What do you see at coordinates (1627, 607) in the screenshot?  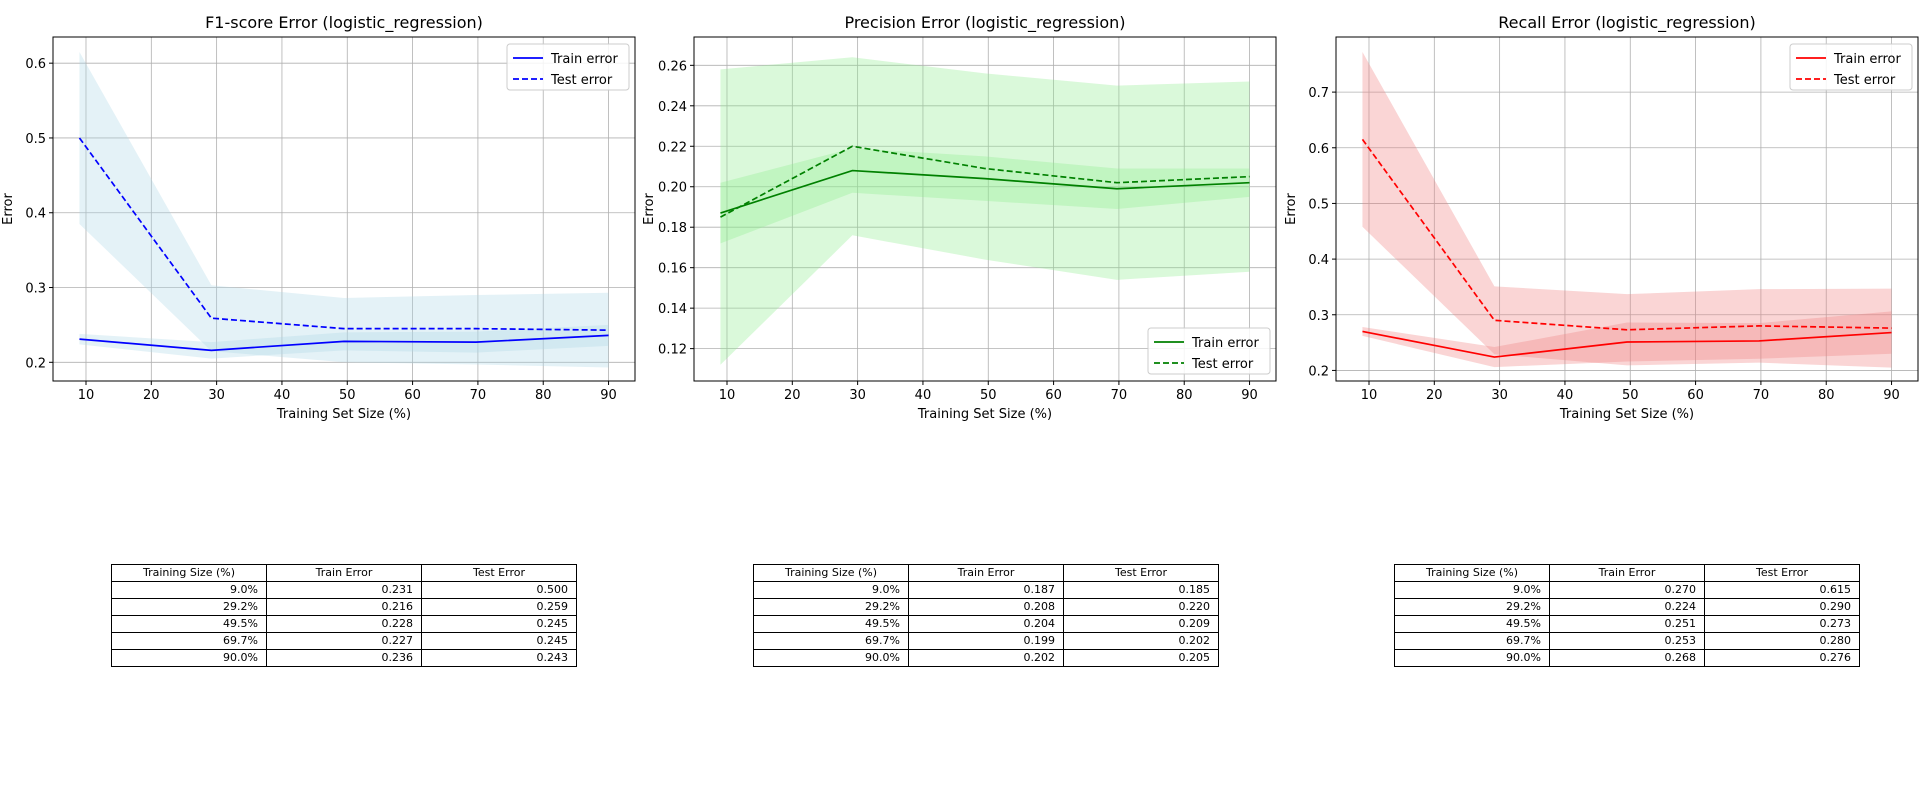 I see `table-cell: 0.224` at bounding box center [1627, 607].